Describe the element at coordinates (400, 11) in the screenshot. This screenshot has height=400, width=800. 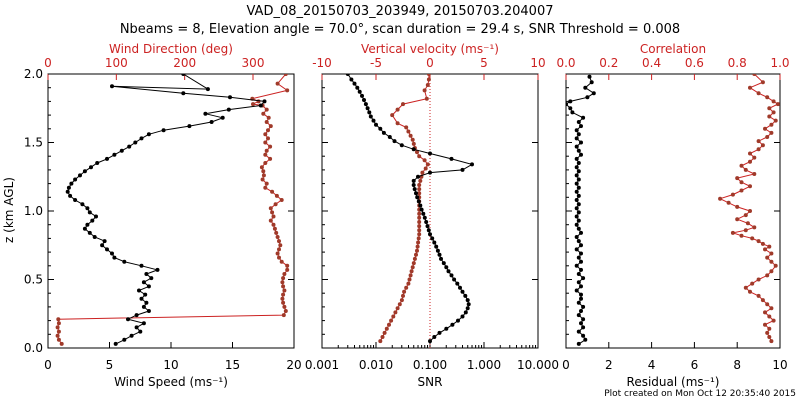
I see `chart-title-line1: VAD_08_20150703_203949, 20150703.204007` at that location.